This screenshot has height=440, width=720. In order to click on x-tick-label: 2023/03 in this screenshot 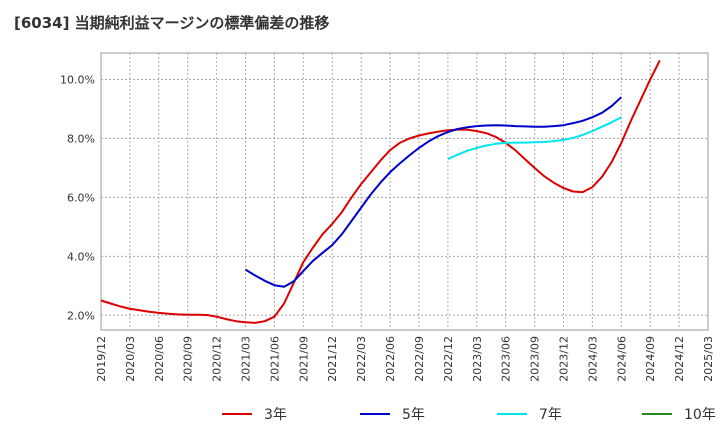, I will do `click(477, 359)`.